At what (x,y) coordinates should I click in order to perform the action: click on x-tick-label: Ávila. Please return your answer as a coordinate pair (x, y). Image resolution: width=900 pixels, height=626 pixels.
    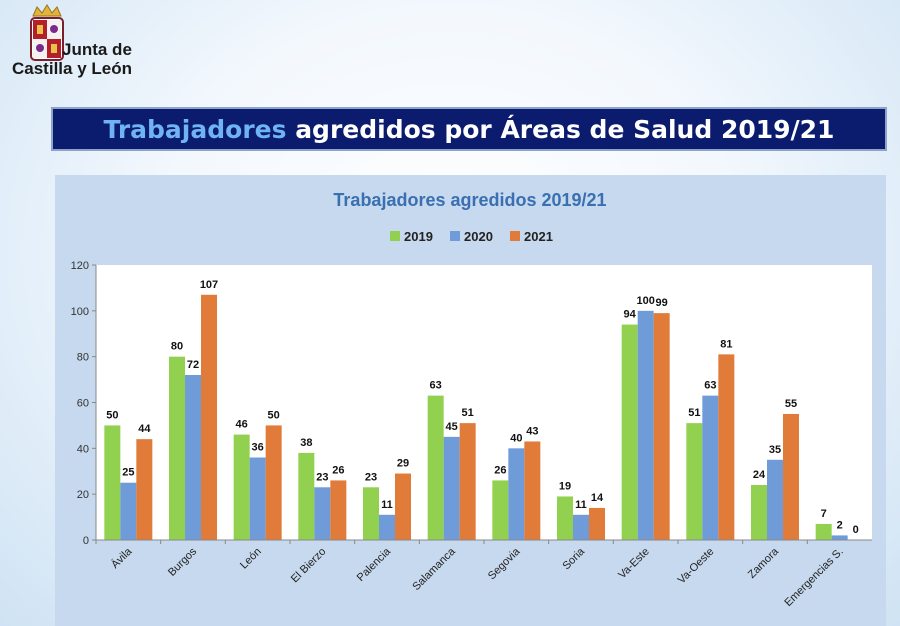
    Looking at the image, I should click on (121, 557).